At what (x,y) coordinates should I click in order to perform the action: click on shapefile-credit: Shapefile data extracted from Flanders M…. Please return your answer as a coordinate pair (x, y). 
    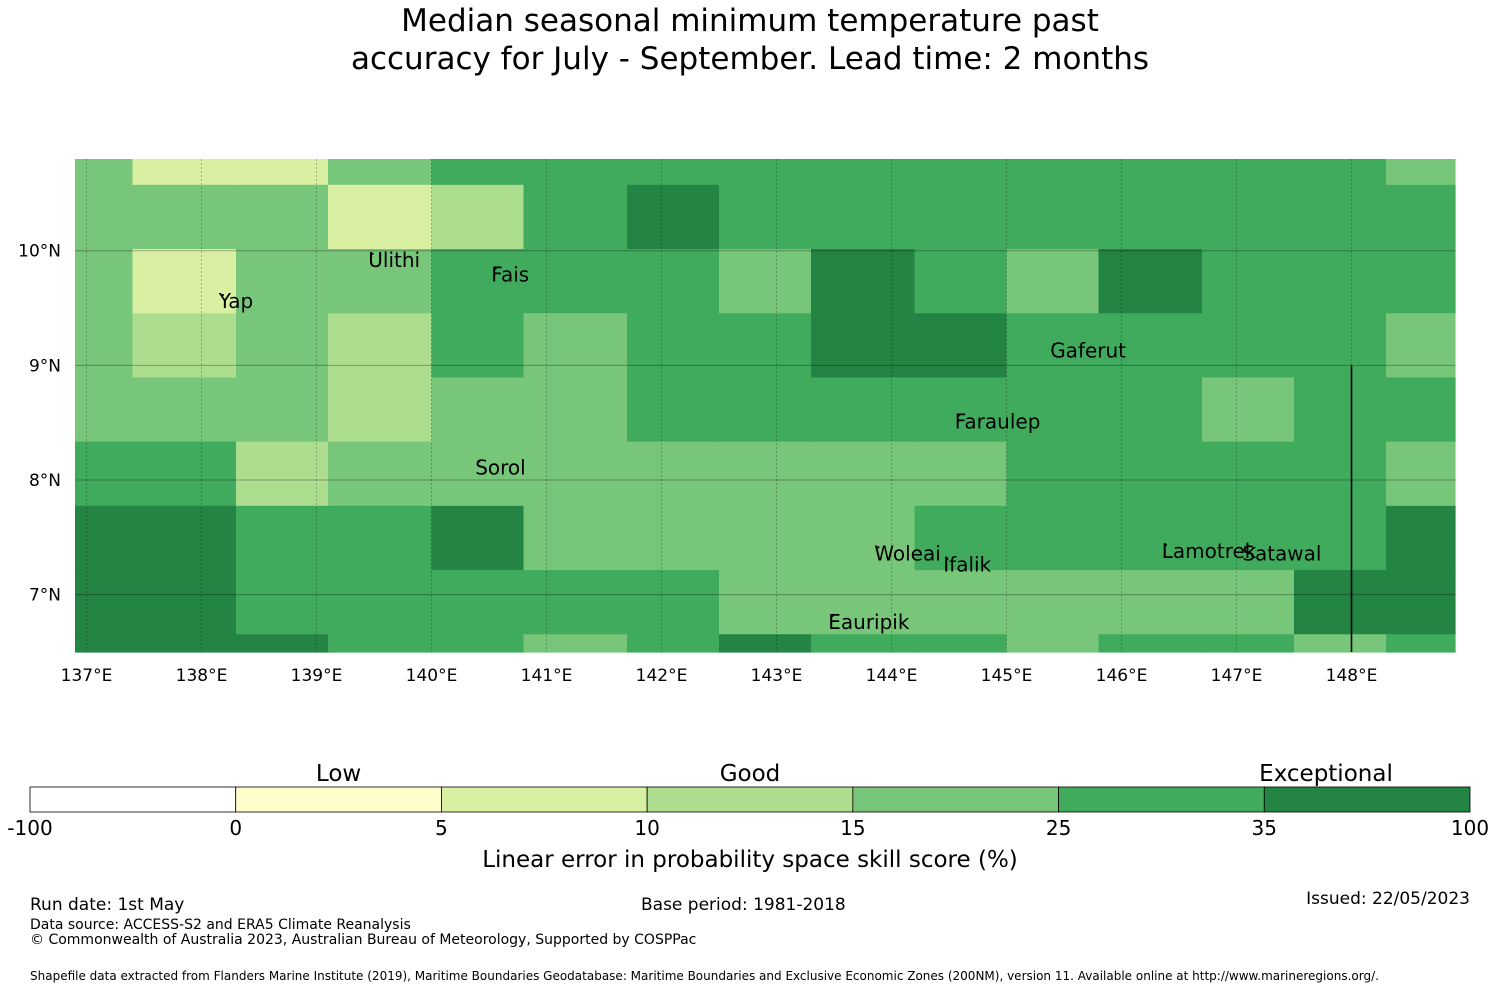
    Looking at the image, I should click on (704, 976).